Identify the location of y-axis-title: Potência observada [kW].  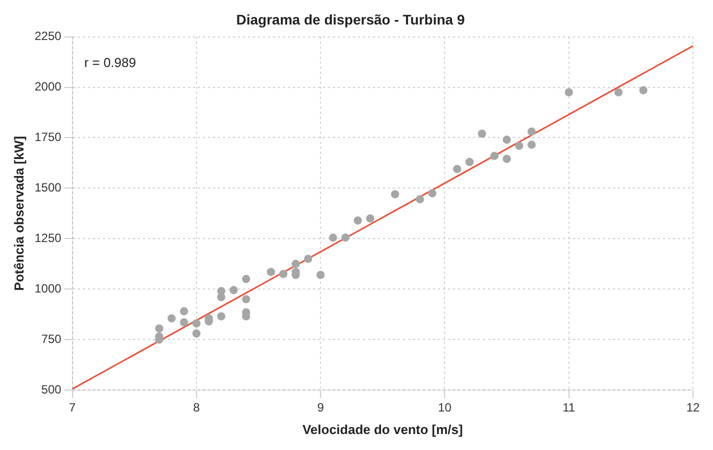
(18, 213).